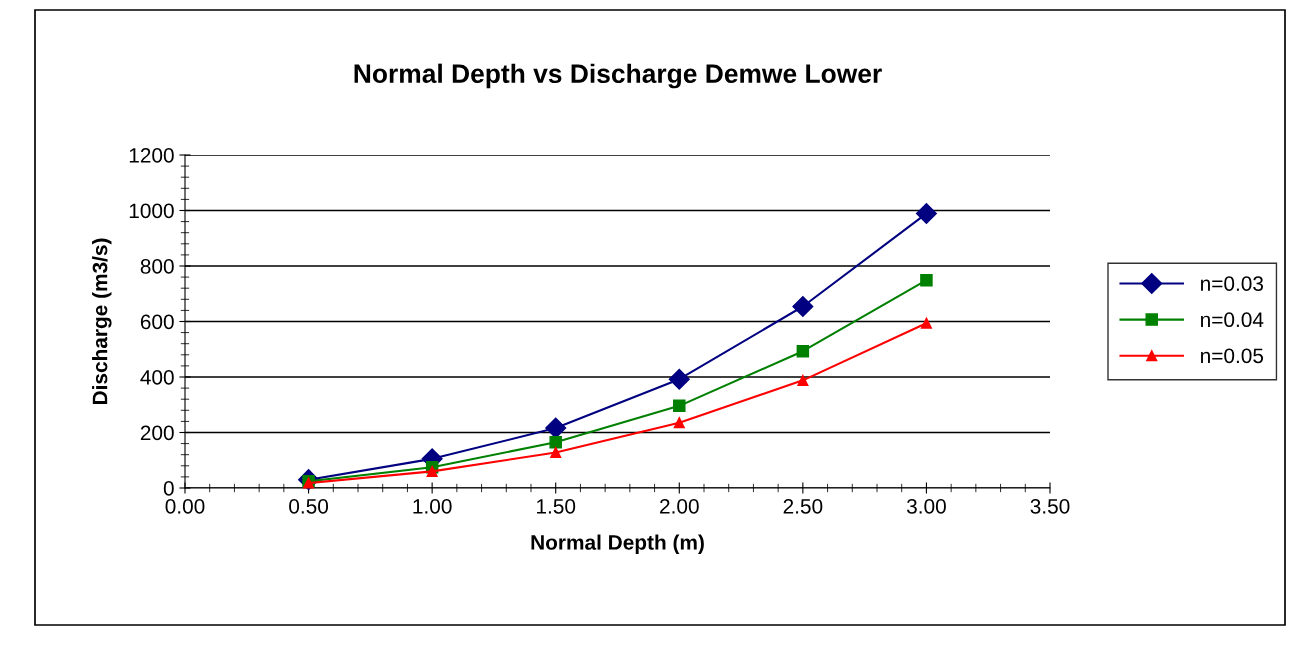  I want to click on y-tick-label: 0, so click(168, 488).